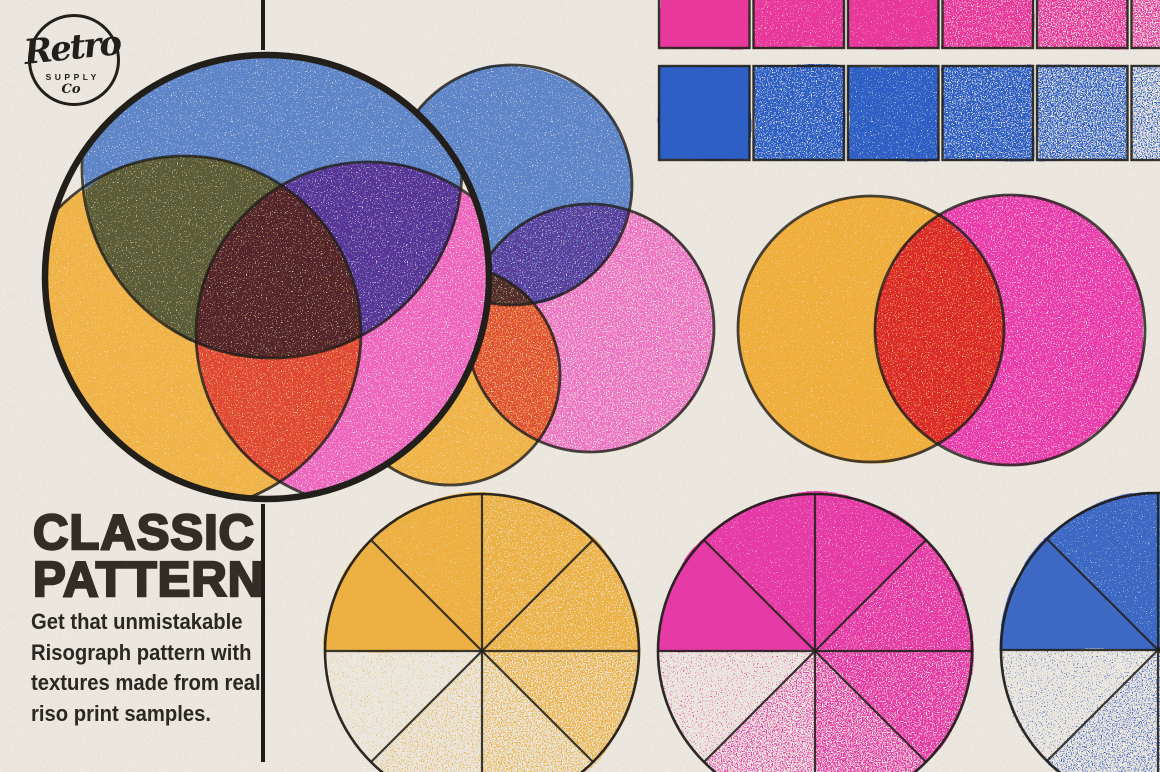  I want to click on wheel-pink-ring, so click(815, 632).